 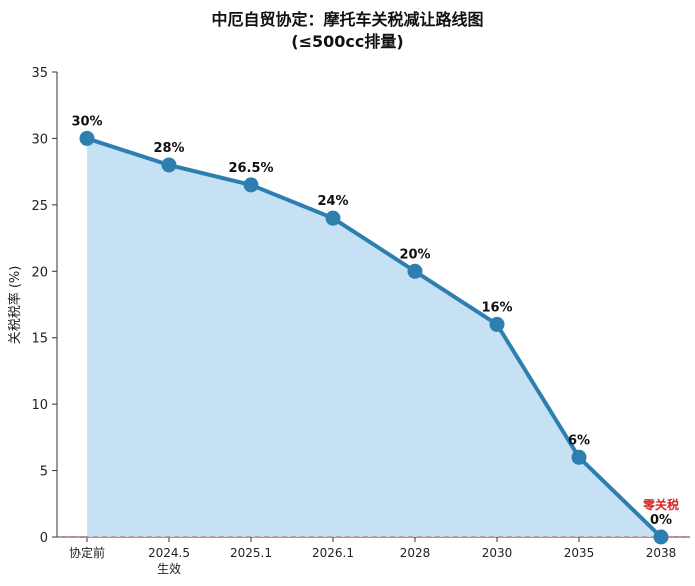 What do you see at coordinates (497, 553) in the screenshot?
I see `x-tick-label: 2030` at bounding box center [497, 553].